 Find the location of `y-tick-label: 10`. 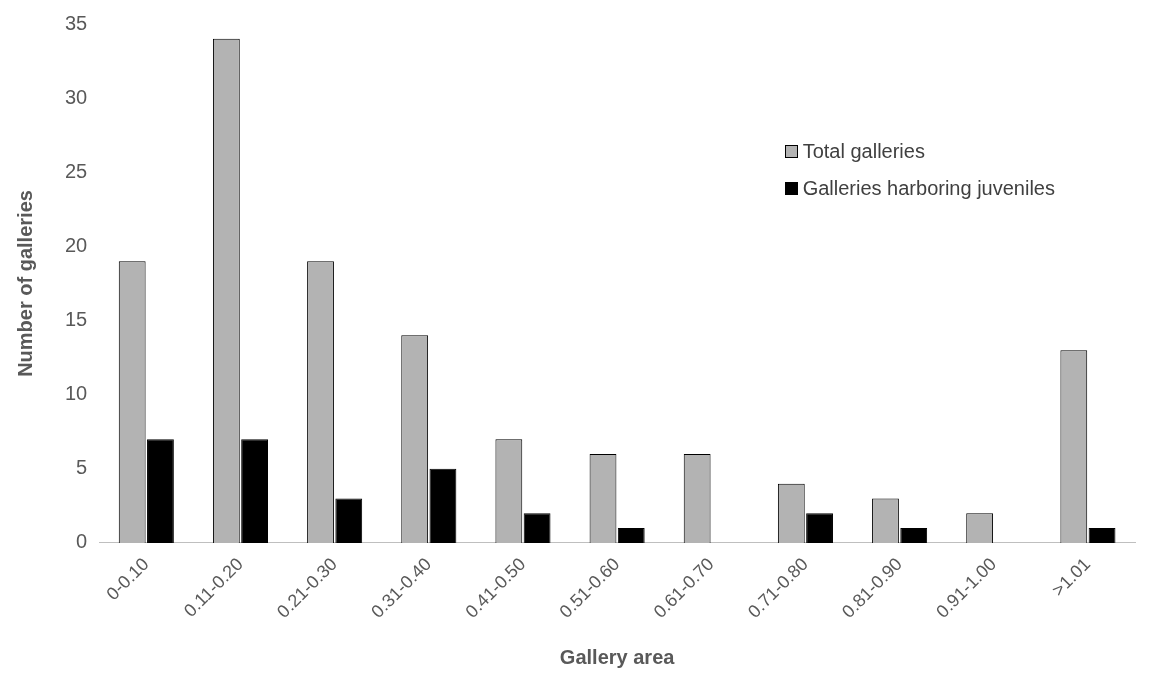

y-tick-label: 10 is located at coordinates (76, 393).